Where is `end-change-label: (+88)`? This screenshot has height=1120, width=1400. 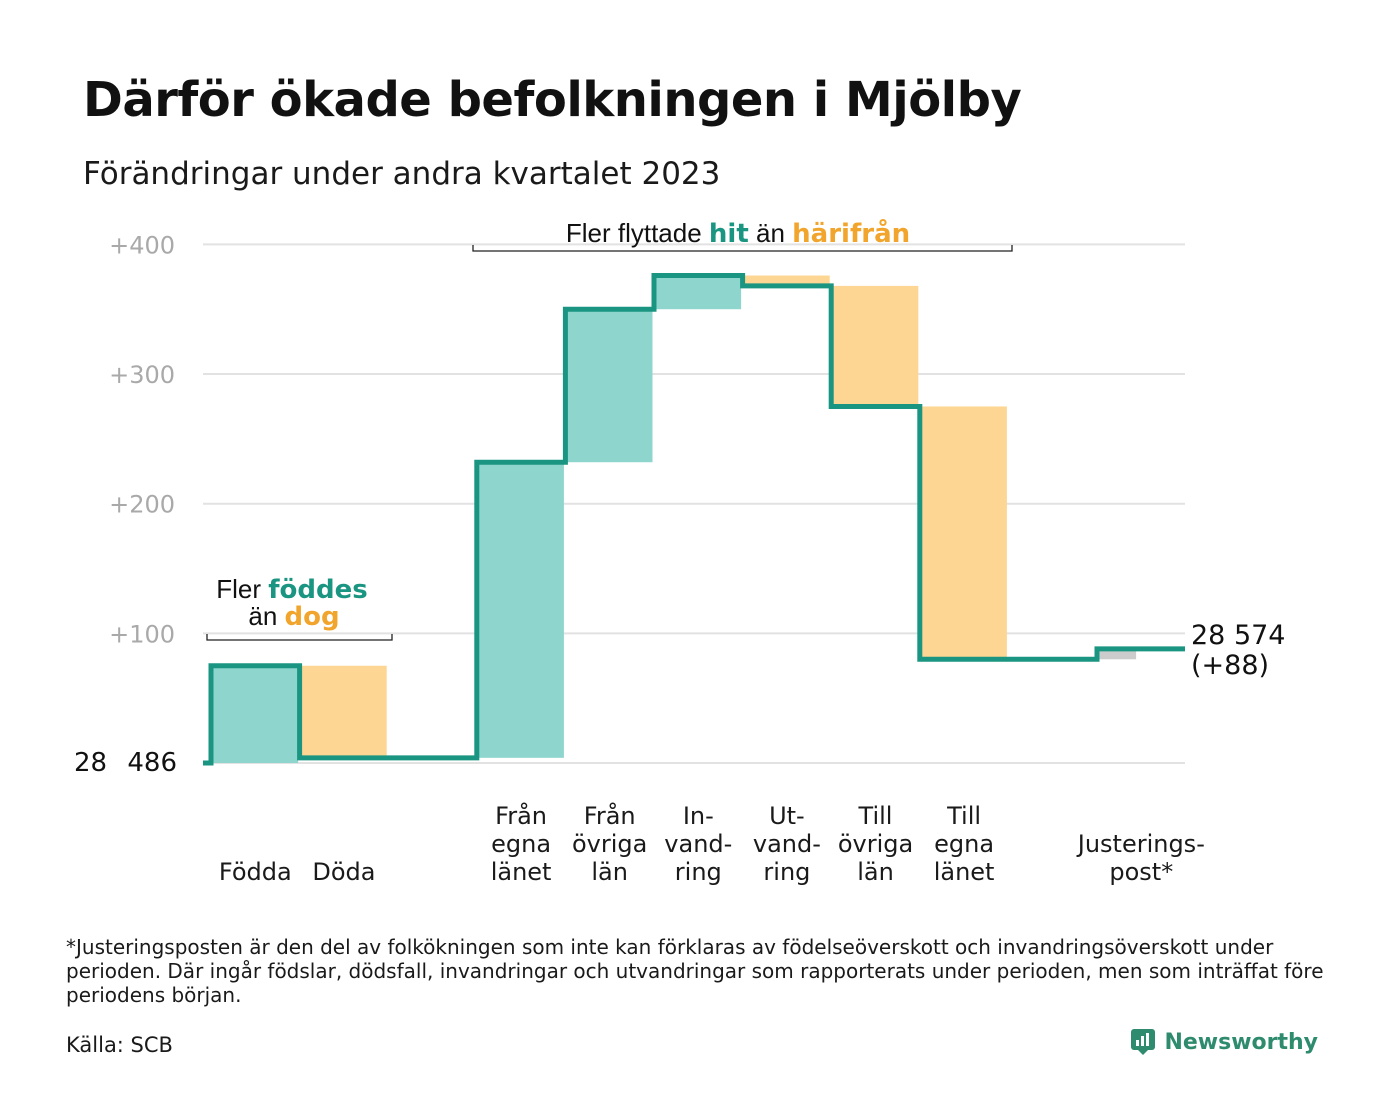 end-change-label: (+88) is located at coordinates (1230, 665).